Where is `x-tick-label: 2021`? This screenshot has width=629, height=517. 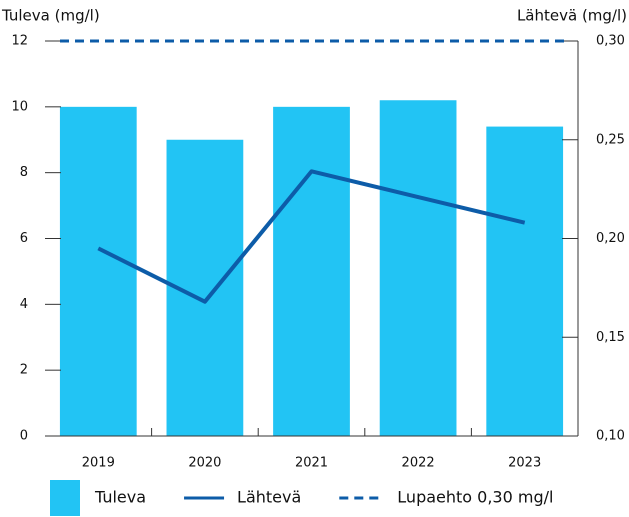
x-tick-label: 2021 is located at coordinates (311, 463).